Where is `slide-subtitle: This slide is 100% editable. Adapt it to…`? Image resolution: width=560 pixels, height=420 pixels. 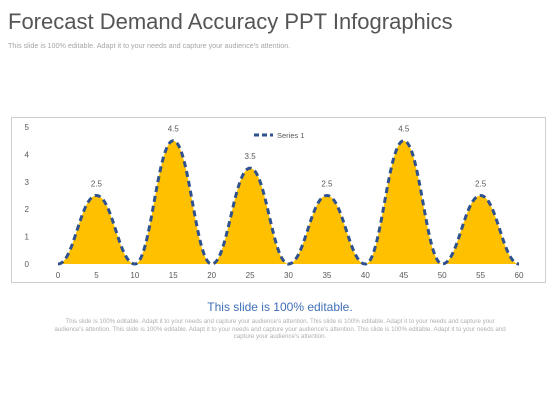
slide-subtitle: This slide is 100% editable. Adapt it to… is located at coordinates (149, 45).